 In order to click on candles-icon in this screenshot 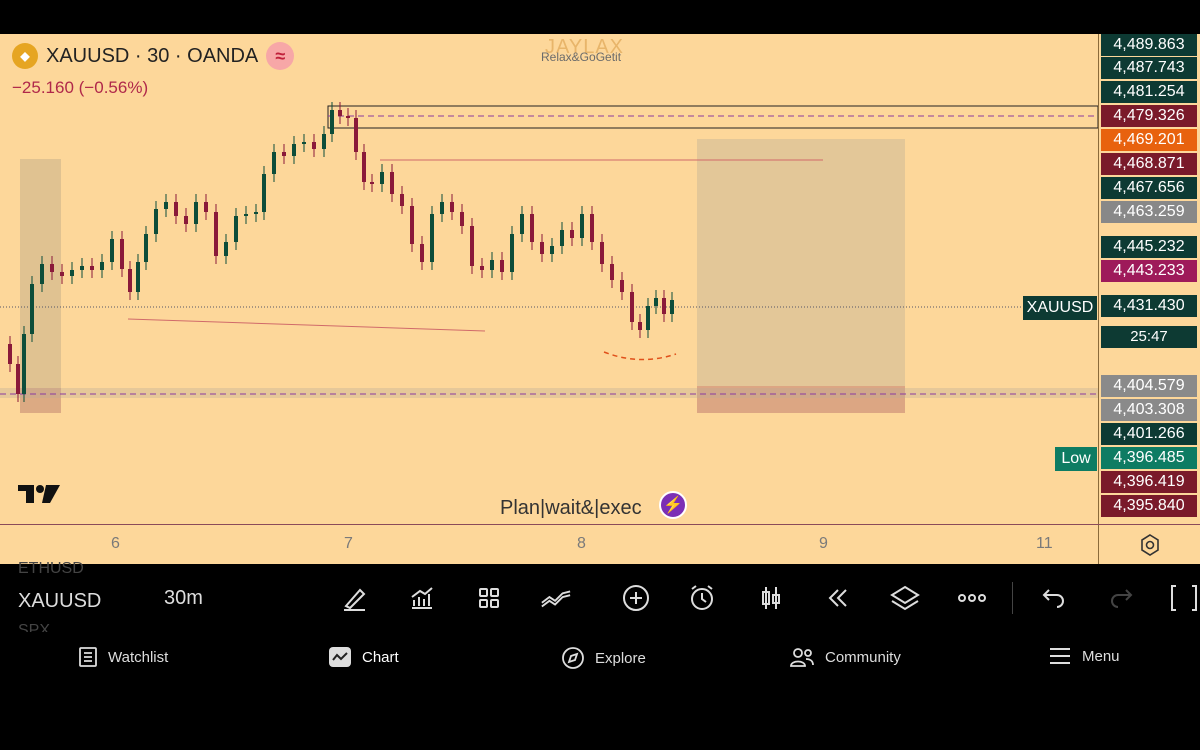, I will do `click(771, 598)`.